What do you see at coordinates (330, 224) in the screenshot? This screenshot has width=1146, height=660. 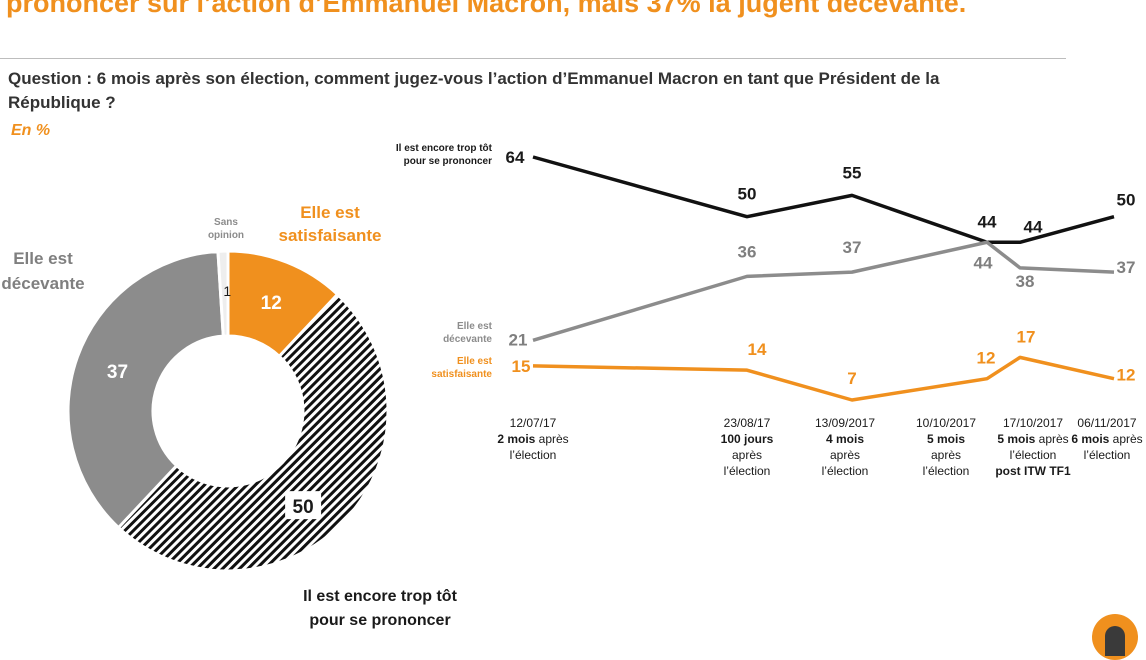 I see `donut-label-satisfaisante: Elle est satisfaisante` at bounding box center [330, 224].